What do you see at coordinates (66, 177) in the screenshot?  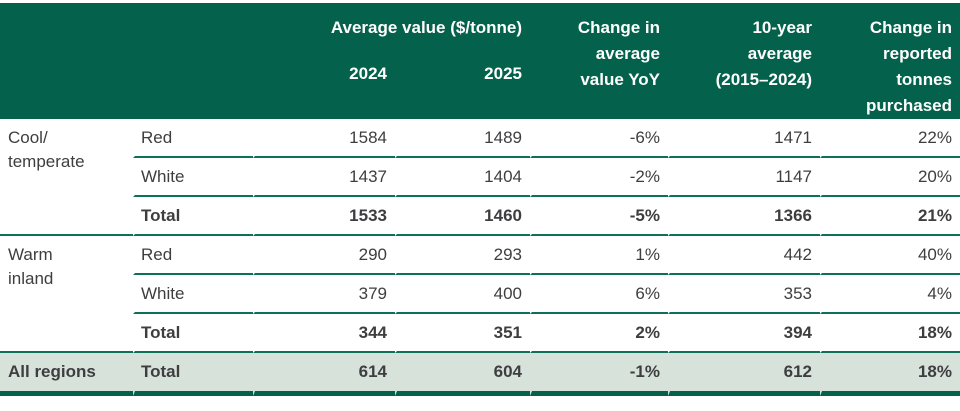 I see `region-cell: Cool/ temperate` at bounding box center [66, 177].